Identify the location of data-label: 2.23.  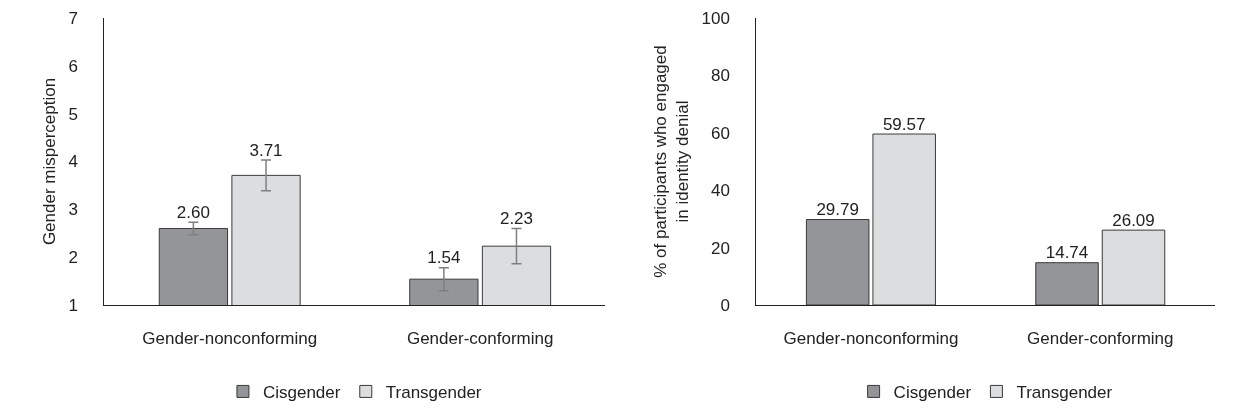
(516, 219).